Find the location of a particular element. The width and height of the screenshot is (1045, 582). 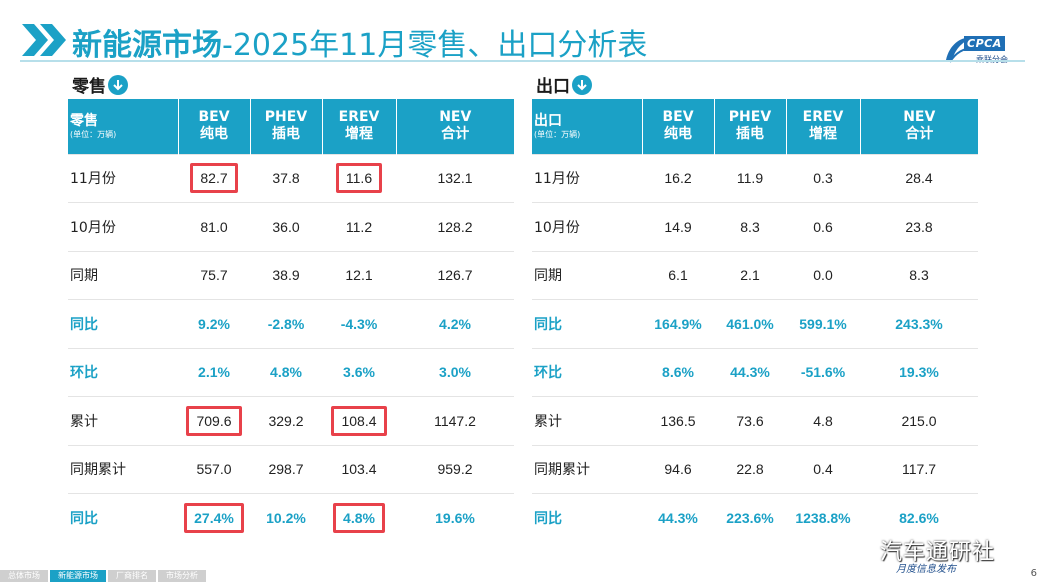

column-header-phev: PHEV 插电 is located at coordinates (750, 126).